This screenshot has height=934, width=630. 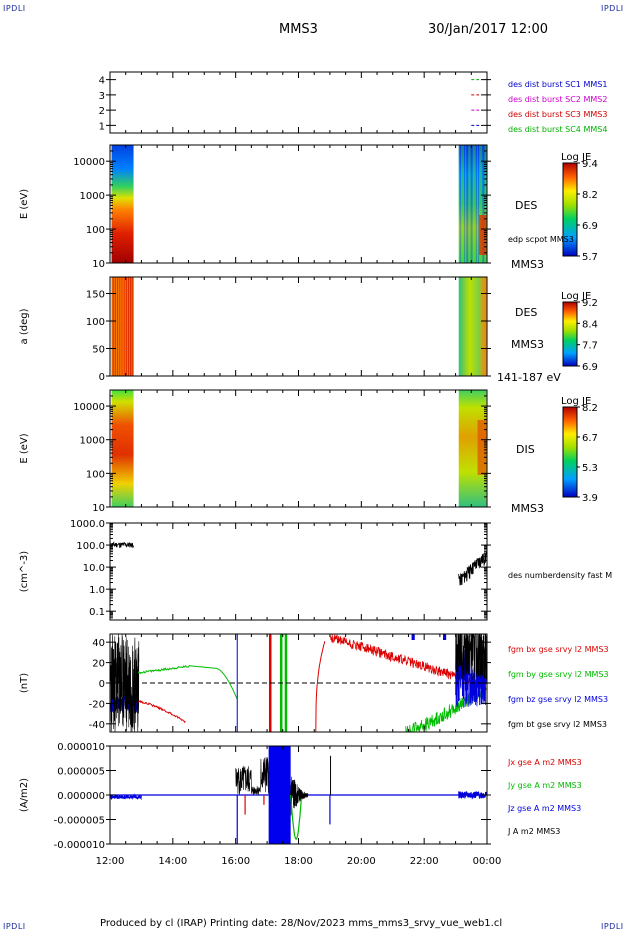 I want to click on des-energy-label: edp scpot MMS3, so click(x=541, y=239).